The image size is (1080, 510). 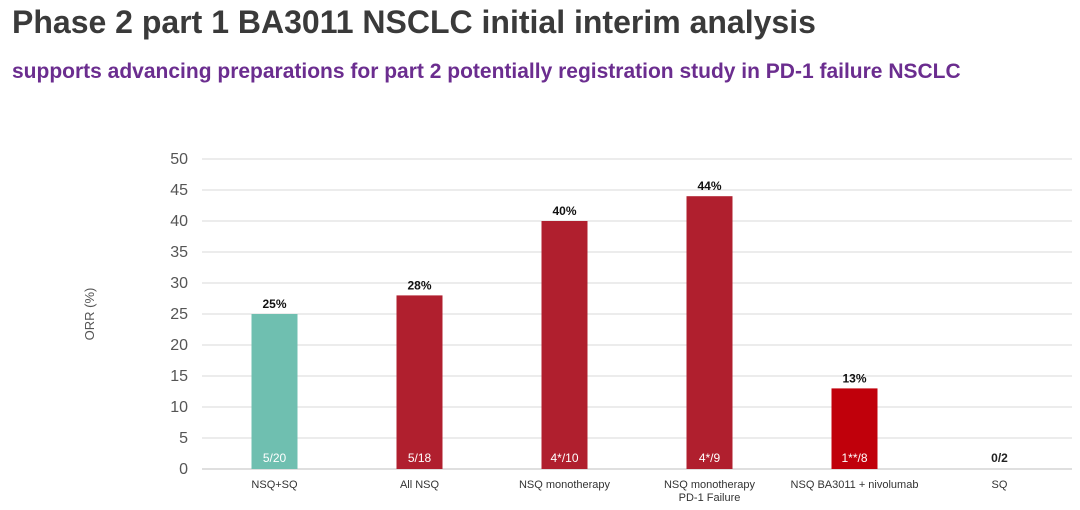 What do you see at coordinates (179, 221) in the screenshot?
I see `y-tick-label: 40` at bounding box center [179, 221].